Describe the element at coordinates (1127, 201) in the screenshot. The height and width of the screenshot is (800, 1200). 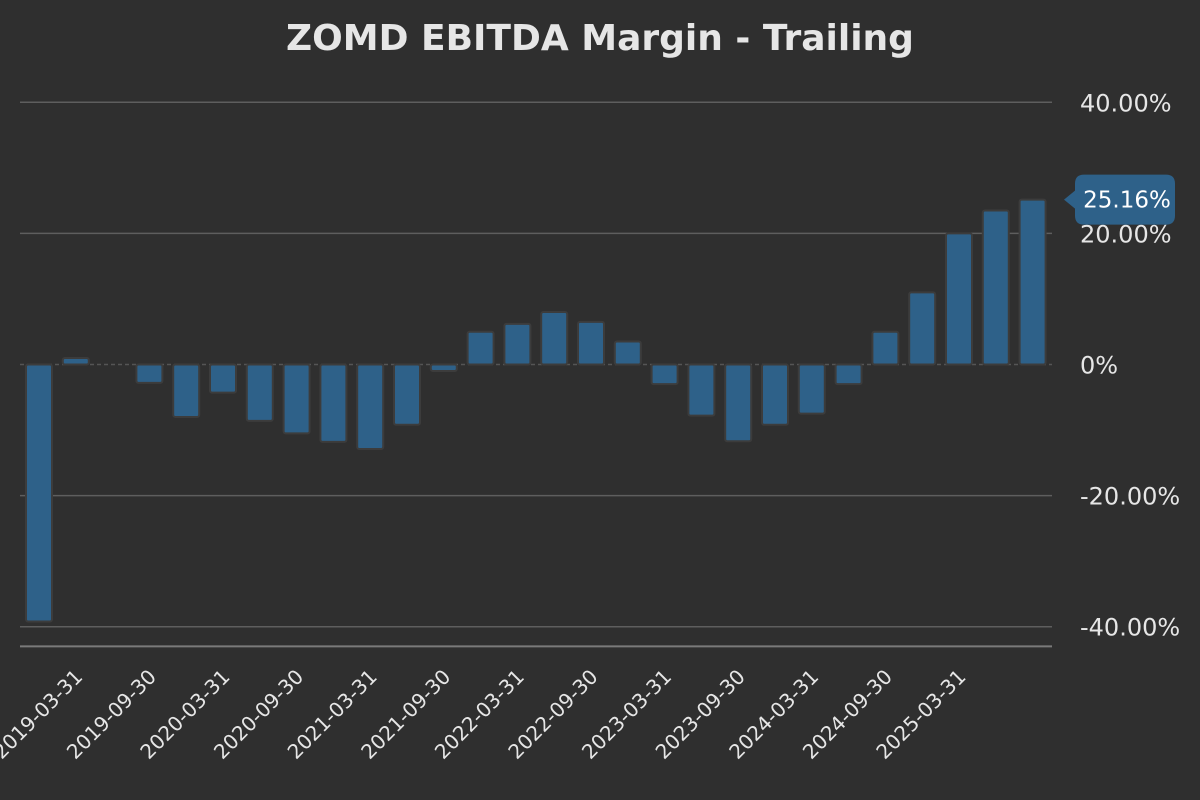
I see `last-value-label: 25.16%` at that location.